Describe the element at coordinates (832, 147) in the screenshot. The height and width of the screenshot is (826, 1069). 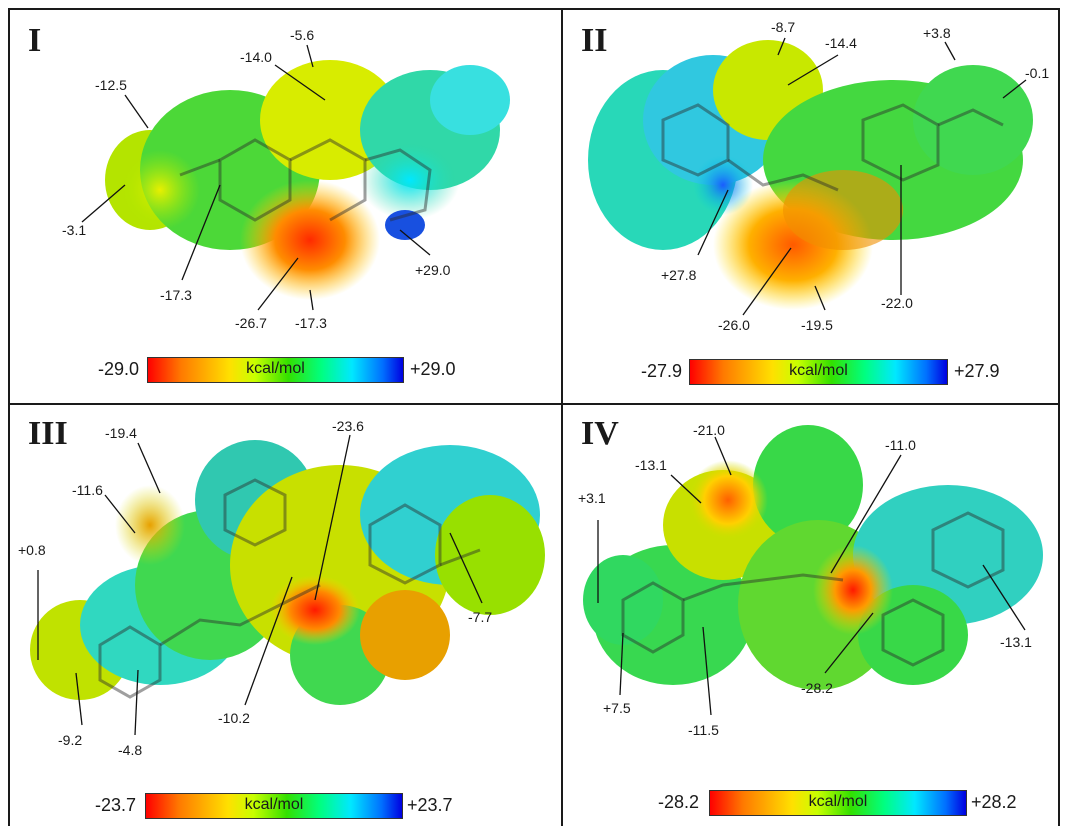
I see `molecule-skeleton-ii` at that location.